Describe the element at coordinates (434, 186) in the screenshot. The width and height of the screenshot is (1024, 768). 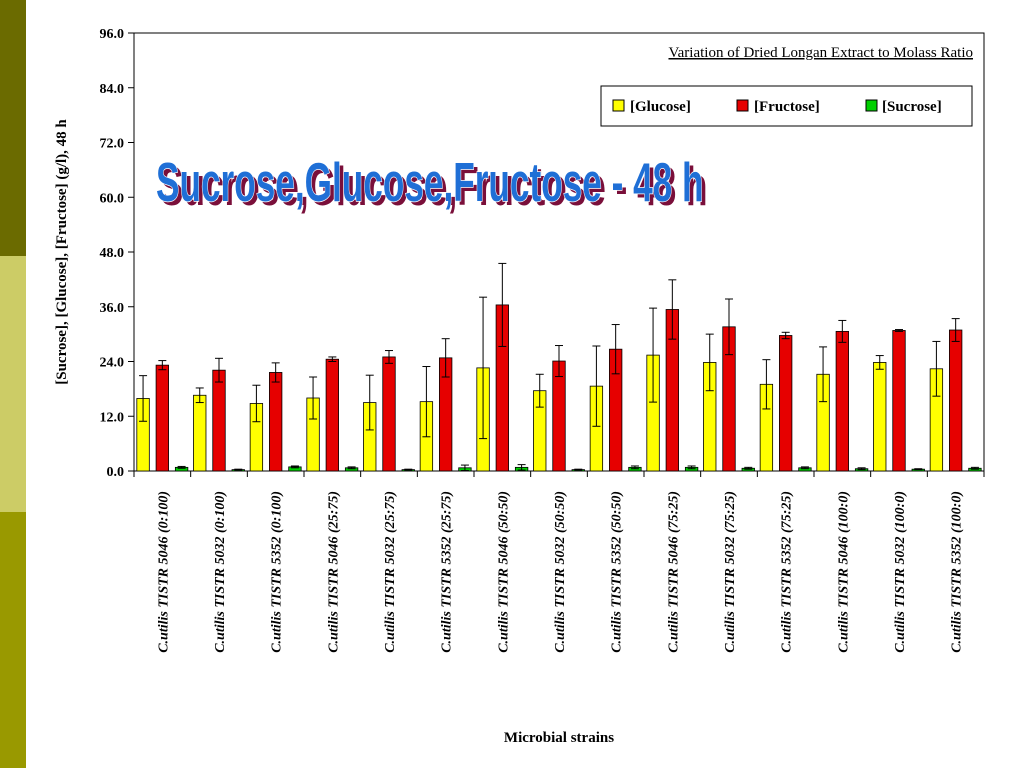
I see `overlay-title-shadow: Sucrose,Glucose,Fructose - 48 h` at that location.